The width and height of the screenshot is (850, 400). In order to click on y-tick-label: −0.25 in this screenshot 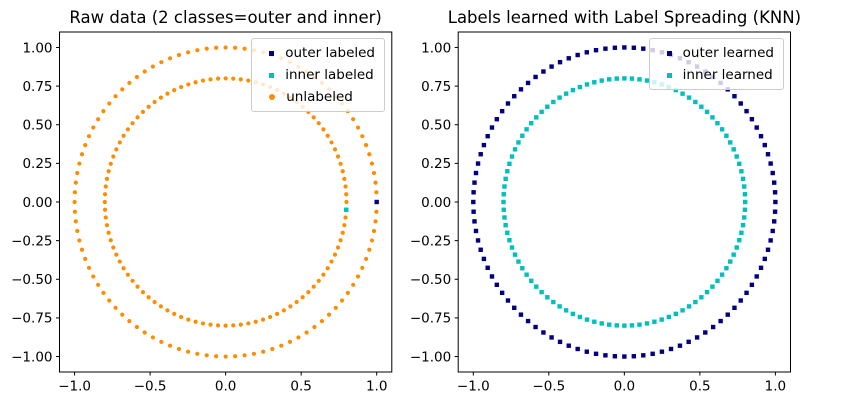, I will do `click(31, 241)`.